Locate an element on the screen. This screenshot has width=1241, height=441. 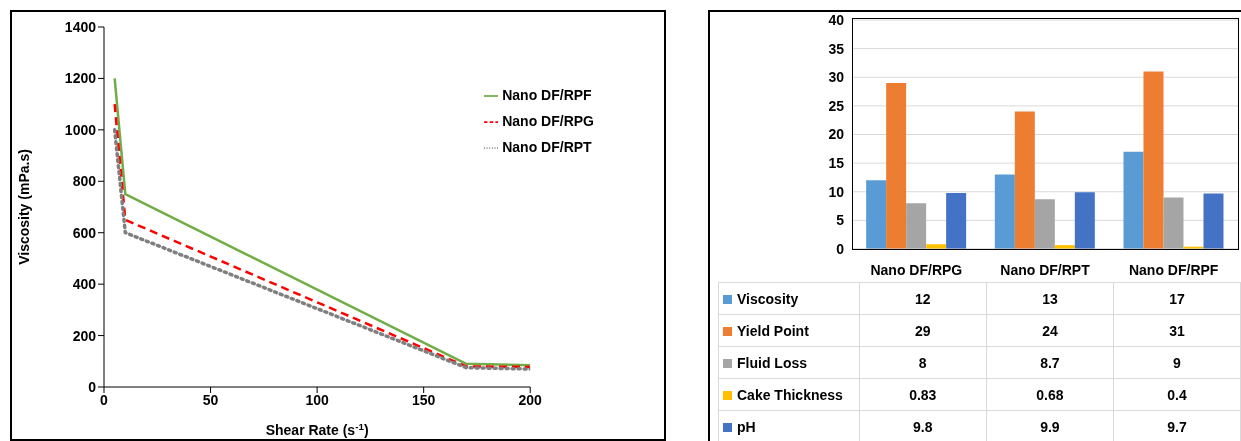
y-tick-label: 400 is located at coordinates (84, 284).